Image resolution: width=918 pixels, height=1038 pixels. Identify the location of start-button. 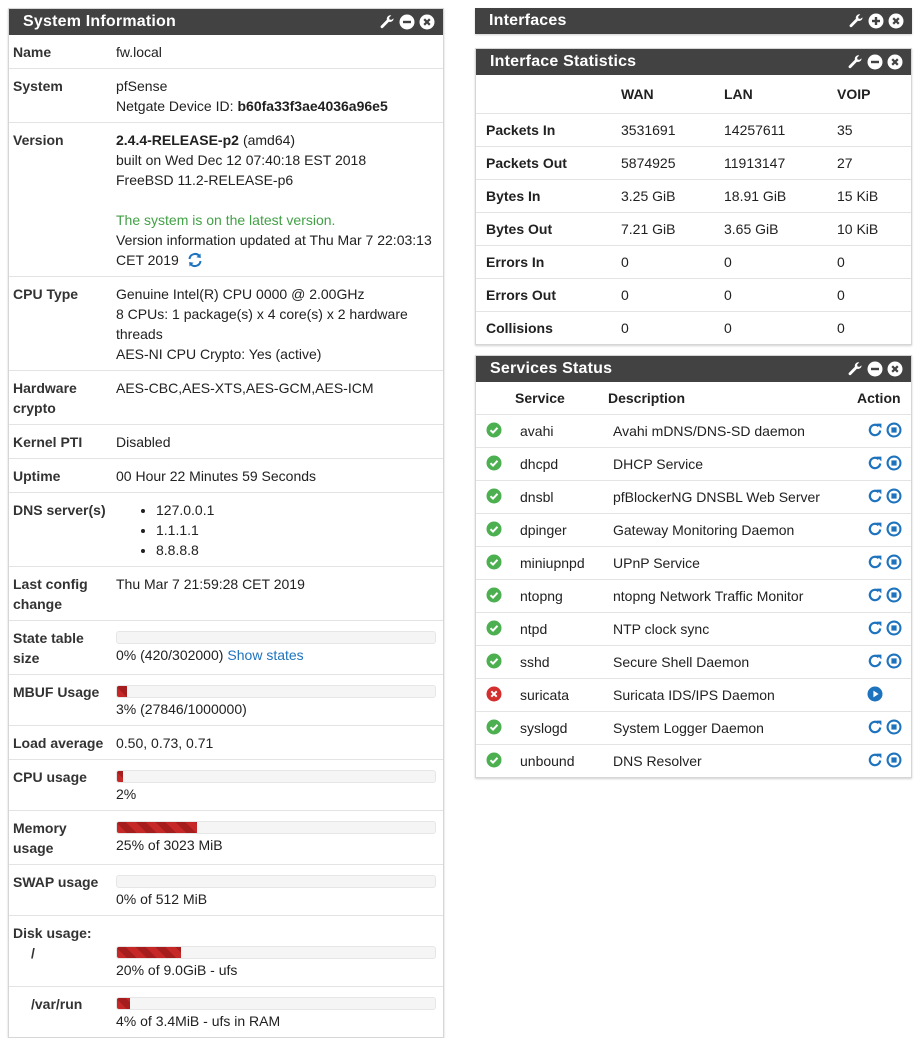
(875, 695).